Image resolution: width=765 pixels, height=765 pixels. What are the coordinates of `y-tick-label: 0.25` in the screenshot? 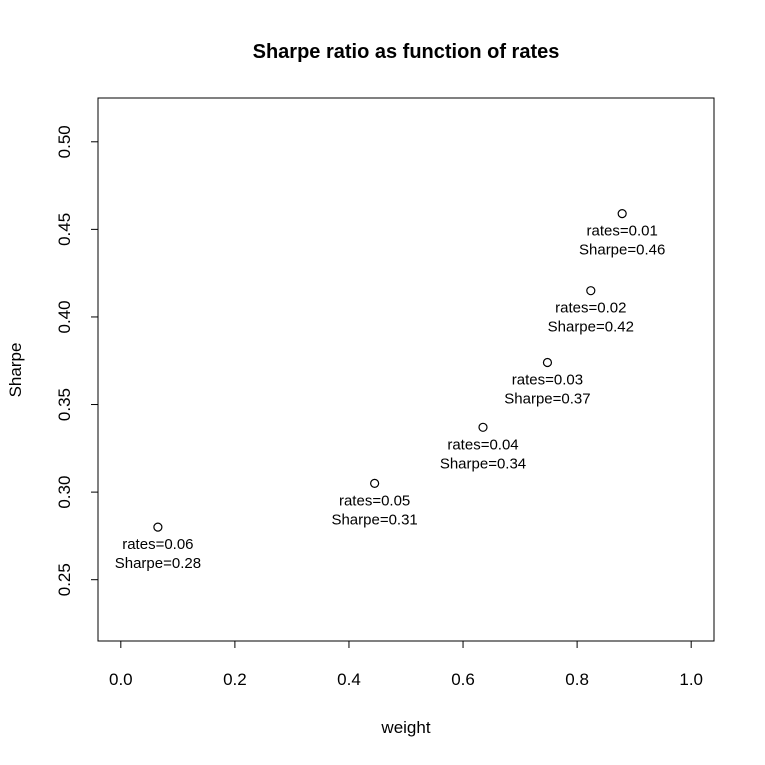 It's located at (64, 579).